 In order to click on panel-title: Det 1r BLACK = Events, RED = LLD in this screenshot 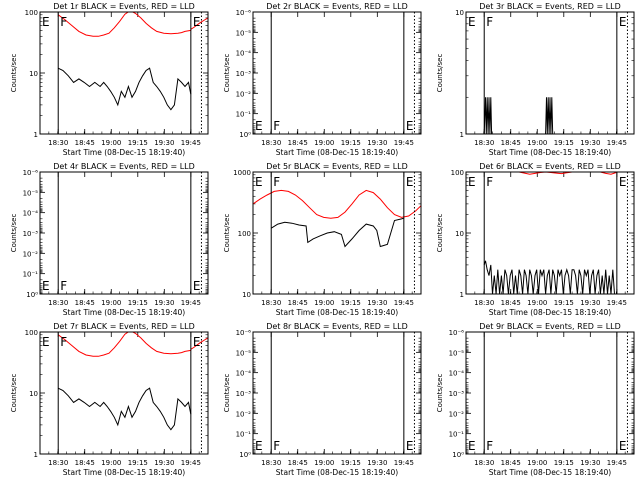, I will do `click(124, 6)`.